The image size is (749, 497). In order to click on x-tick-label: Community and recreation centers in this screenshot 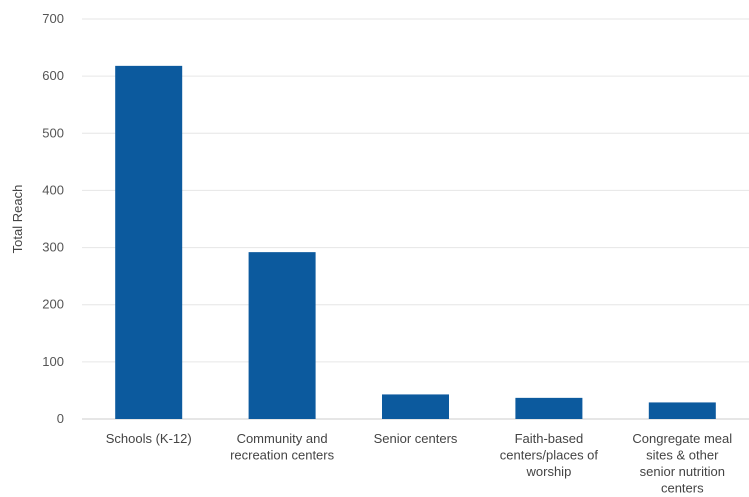, I will do `click(282, 447)`.